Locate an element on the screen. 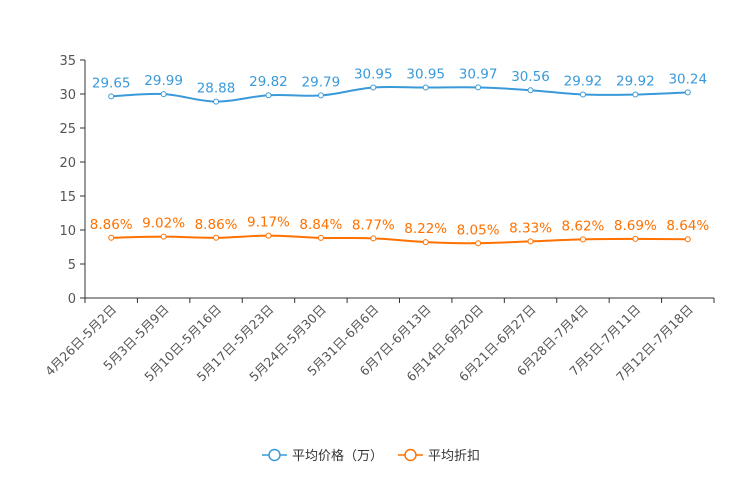 Image resolution: width=744 pixels, height=500 pixels. y-tick-label: 15 is located at coordinates (67, 197).